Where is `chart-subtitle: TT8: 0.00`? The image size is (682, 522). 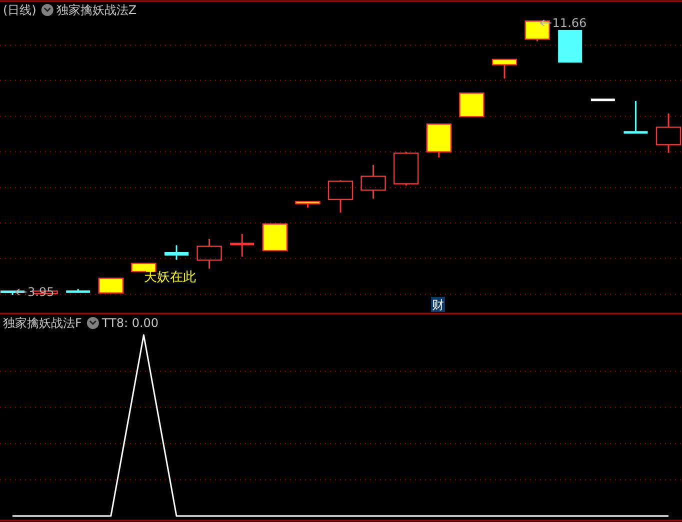 chart-subtitle: TT8: 0.00 is located at coordinates (129, 323).